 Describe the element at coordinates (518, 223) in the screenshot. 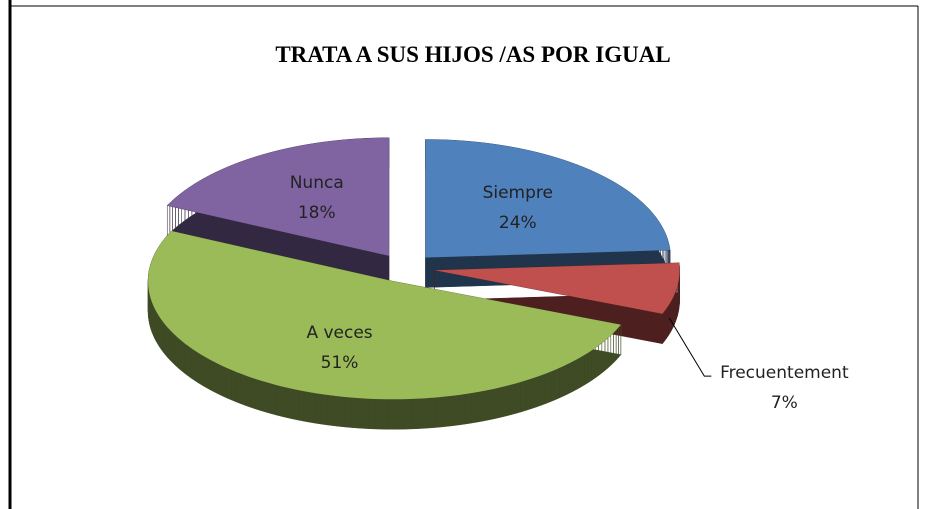

I see `value-label: 24%` at that location.